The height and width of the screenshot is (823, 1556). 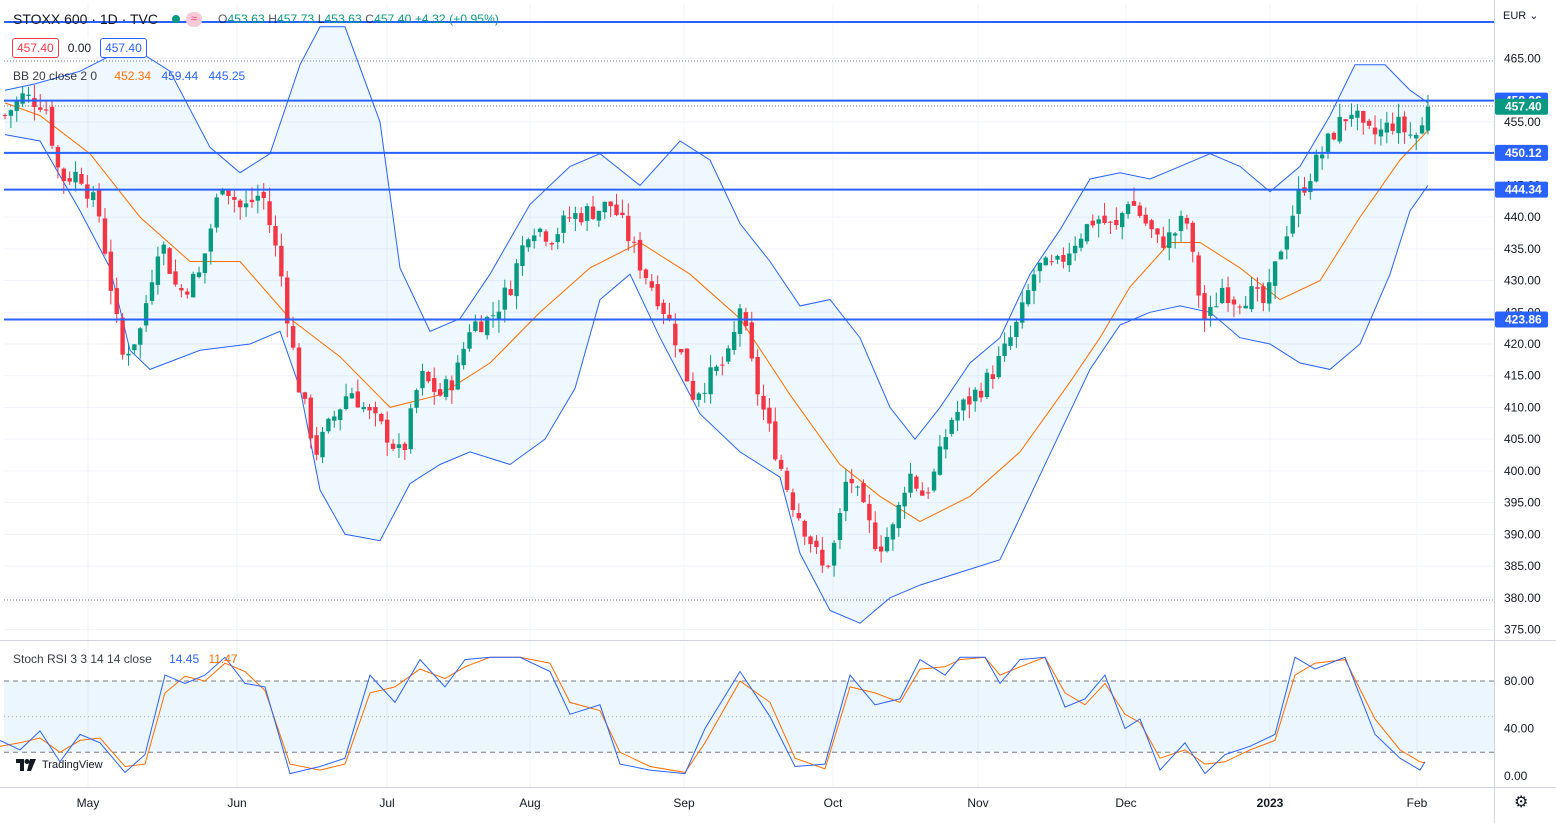 I want to click on time-axis-label: Jun, so click(x=236, y=803).